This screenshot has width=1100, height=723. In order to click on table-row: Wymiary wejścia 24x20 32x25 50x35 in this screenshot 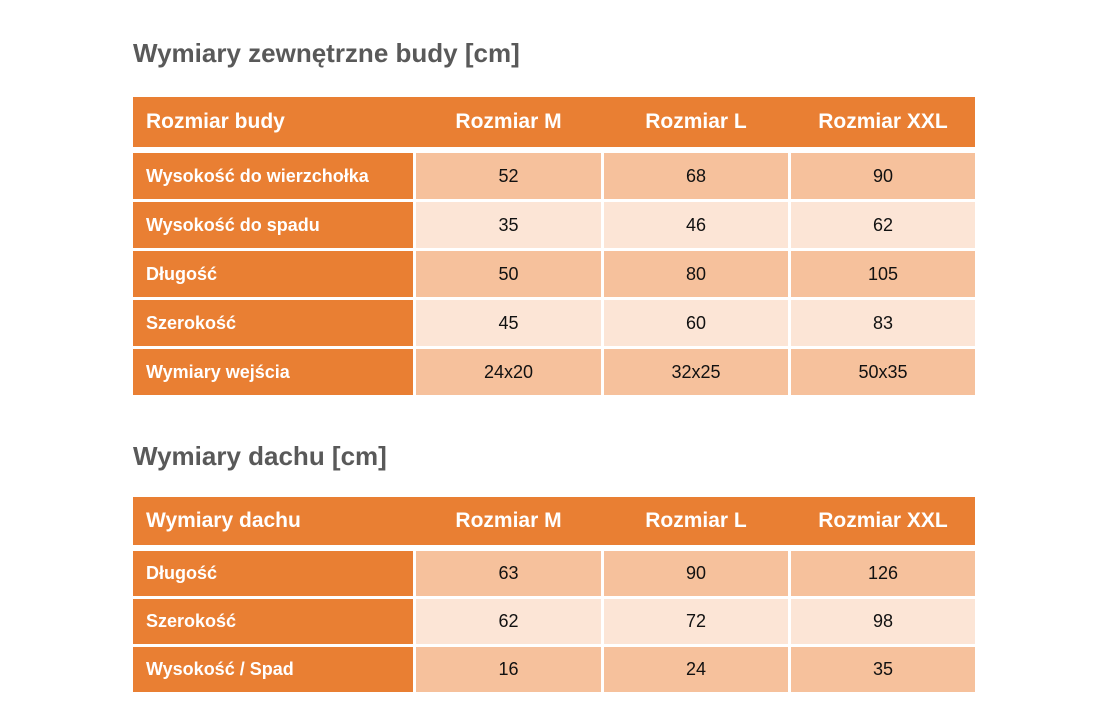, I will do `click(554, 372)`.